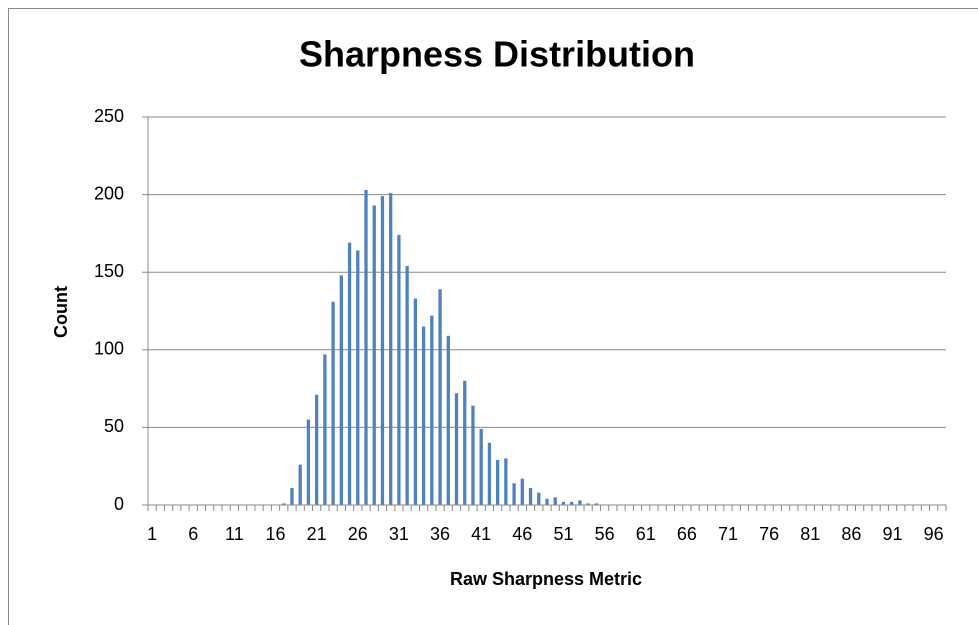  Describe the element at coordinates (893, 534) in the screenshot. I see `x-tick-label: 91` at that location.